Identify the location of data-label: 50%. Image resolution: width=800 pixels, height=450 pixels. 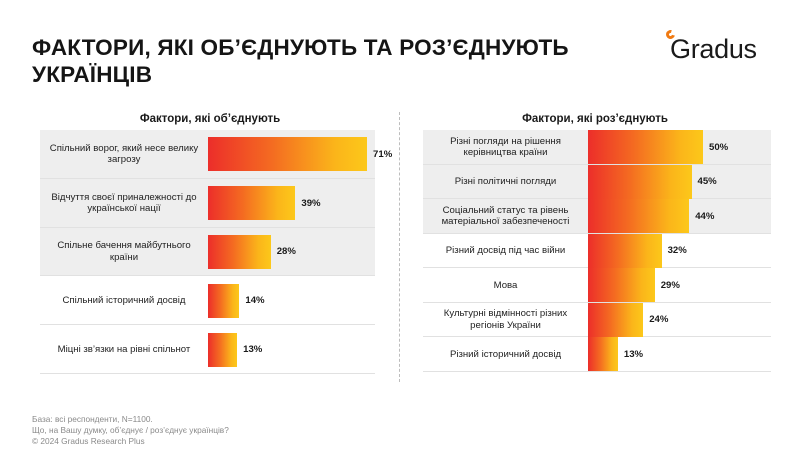
(719, 147).